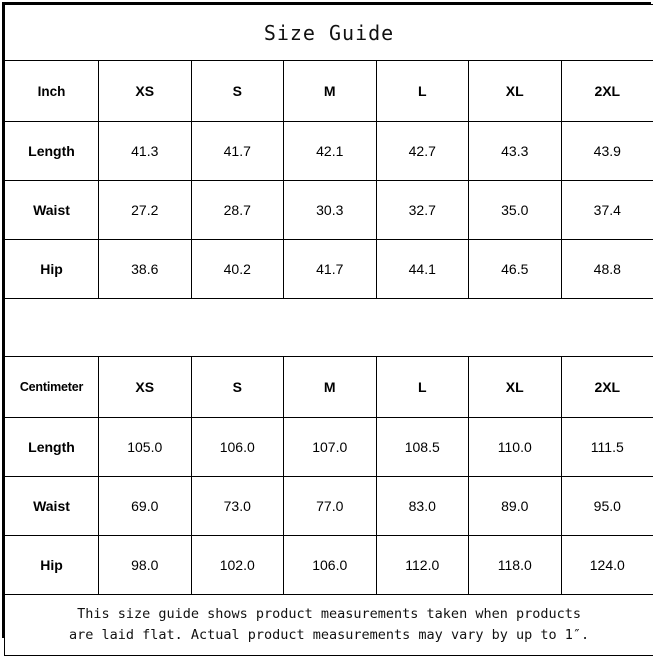 This screenshot has width=653, height=656. Describe the element at coordinates (52, 269) in the screenshot. I see `measurement-label-hip-inch: Hip` at that location.